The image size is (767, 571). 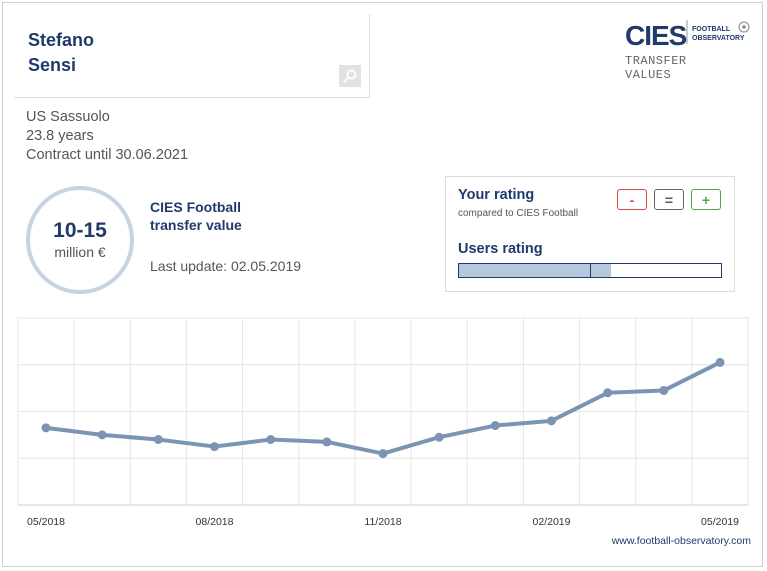 I want to click on users-rating-fill, so click(x=535, y=270).